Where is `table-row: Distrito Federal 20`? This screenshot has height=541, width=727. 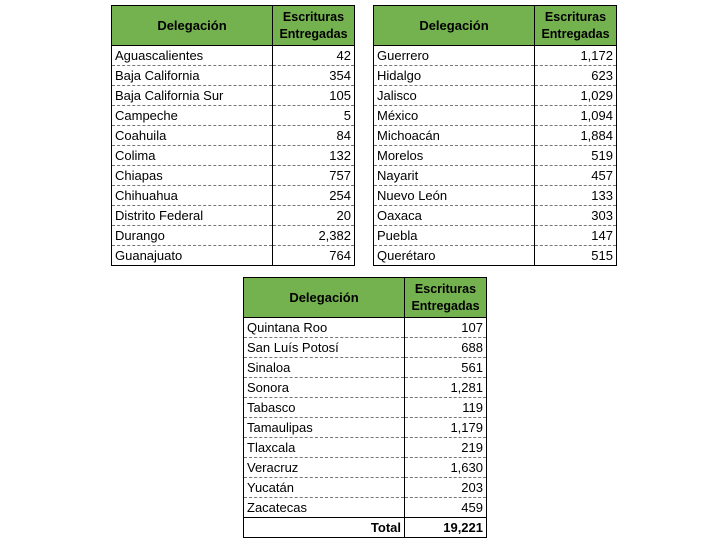
table-row: Distrito Federal 20 is located at coordinates (233, 215).